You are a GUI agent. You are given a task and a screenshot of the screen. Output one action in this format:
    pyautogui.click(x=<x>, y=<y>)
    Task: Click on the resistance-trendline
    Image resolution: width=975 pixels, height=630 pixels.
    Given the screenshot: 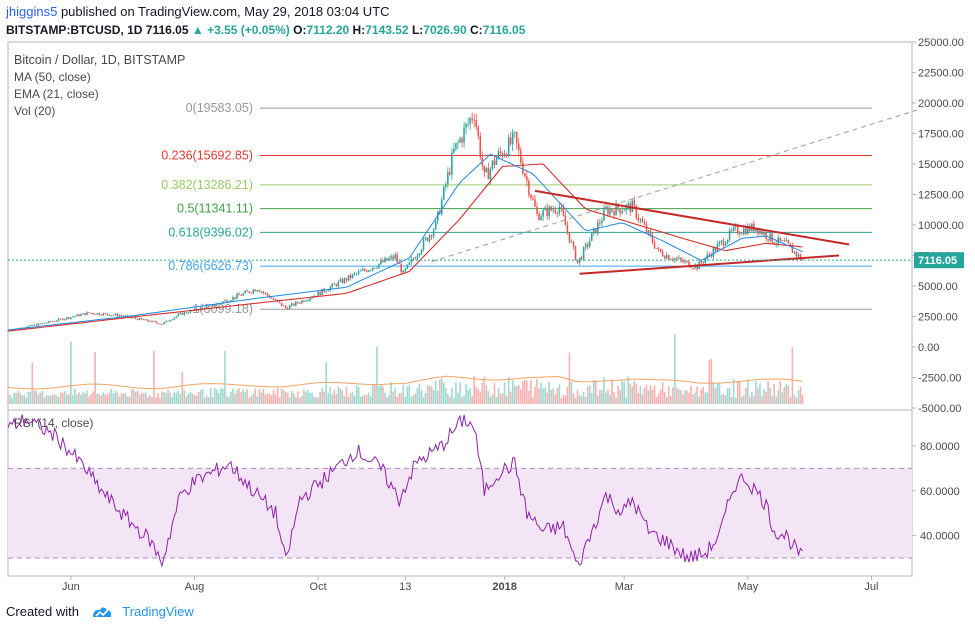 What is the action you would take?
    pyautogui.click(x=692, y=217)
    